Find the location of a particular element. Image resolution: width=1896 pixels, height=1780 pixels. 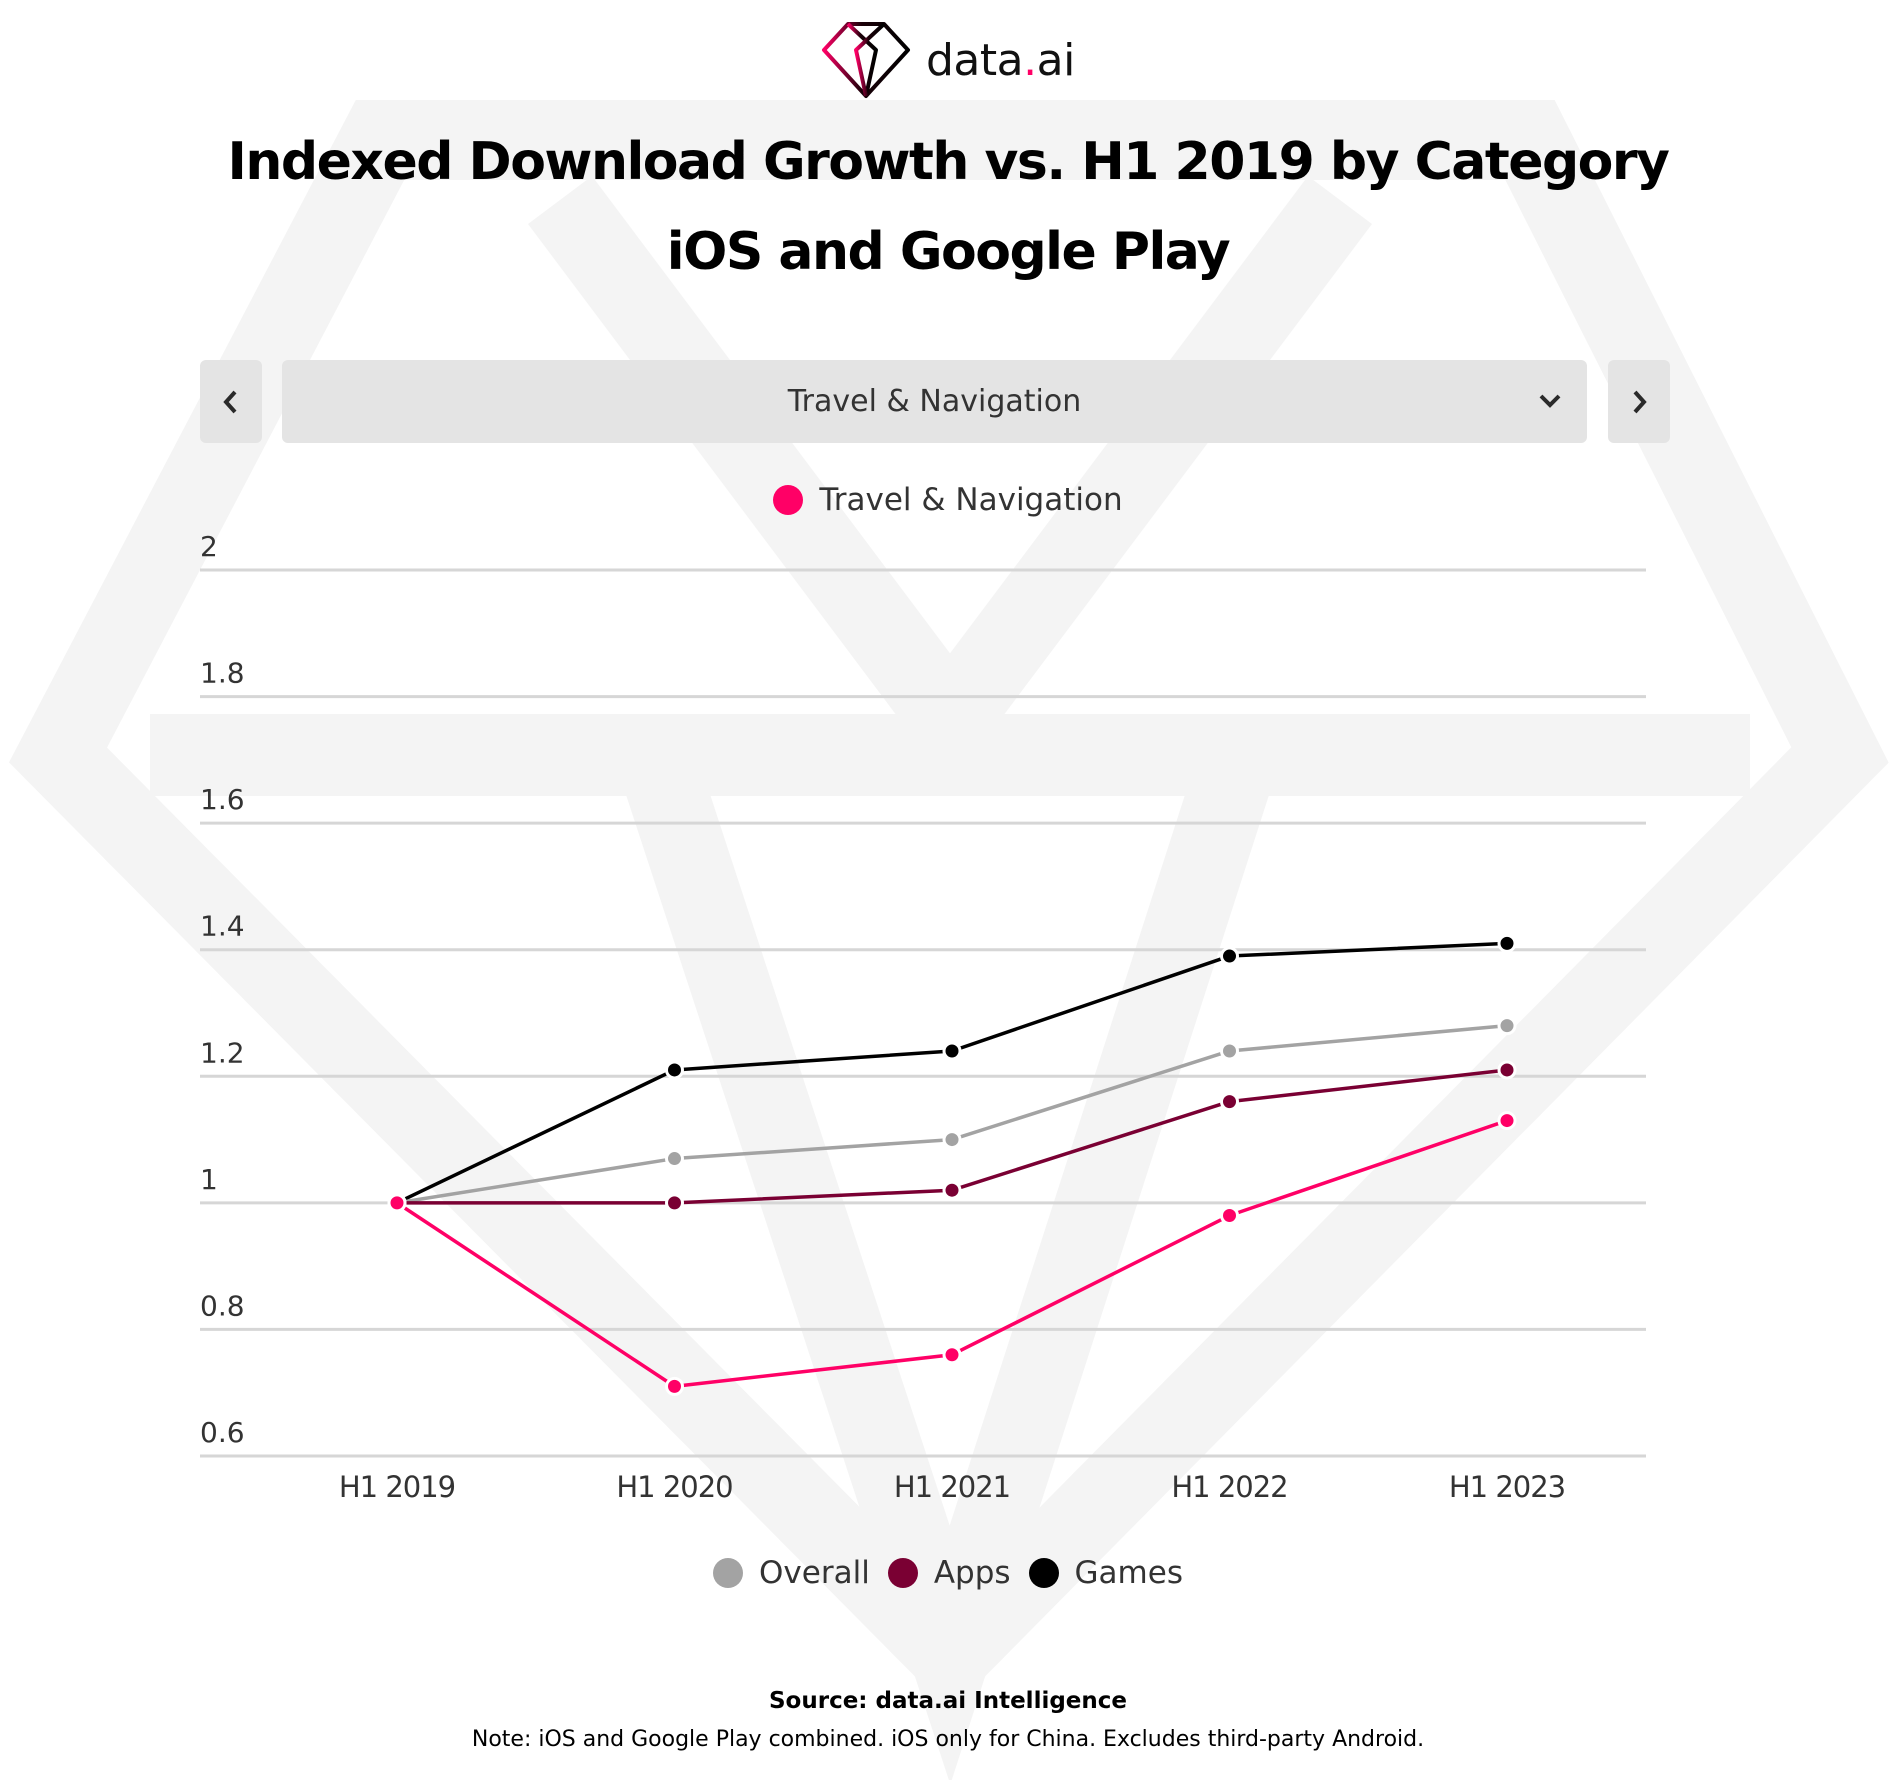

x-tick-label: H1 2019 is located at coordinates (397, 1487).